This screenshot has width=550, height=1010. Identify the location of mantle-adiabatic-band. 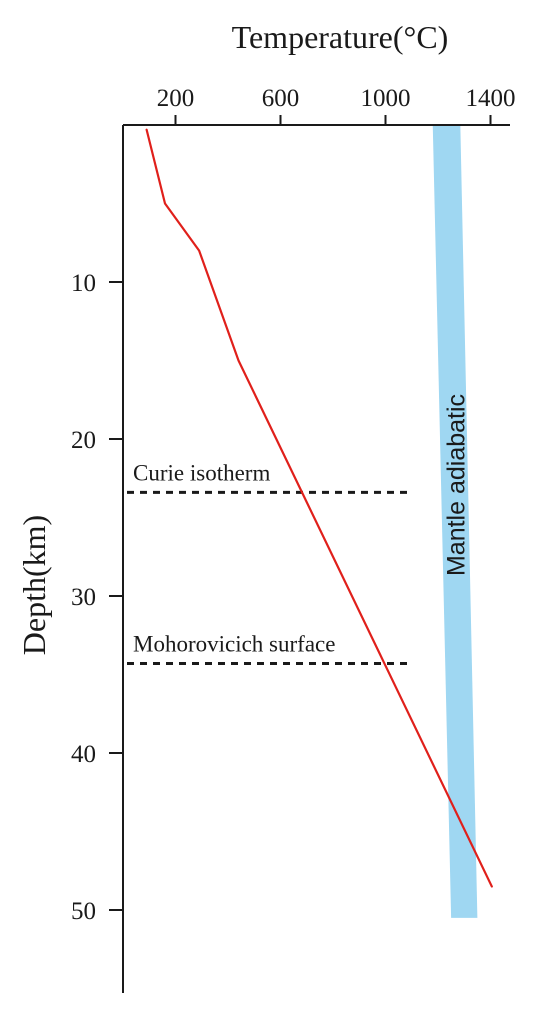
(455, 521).